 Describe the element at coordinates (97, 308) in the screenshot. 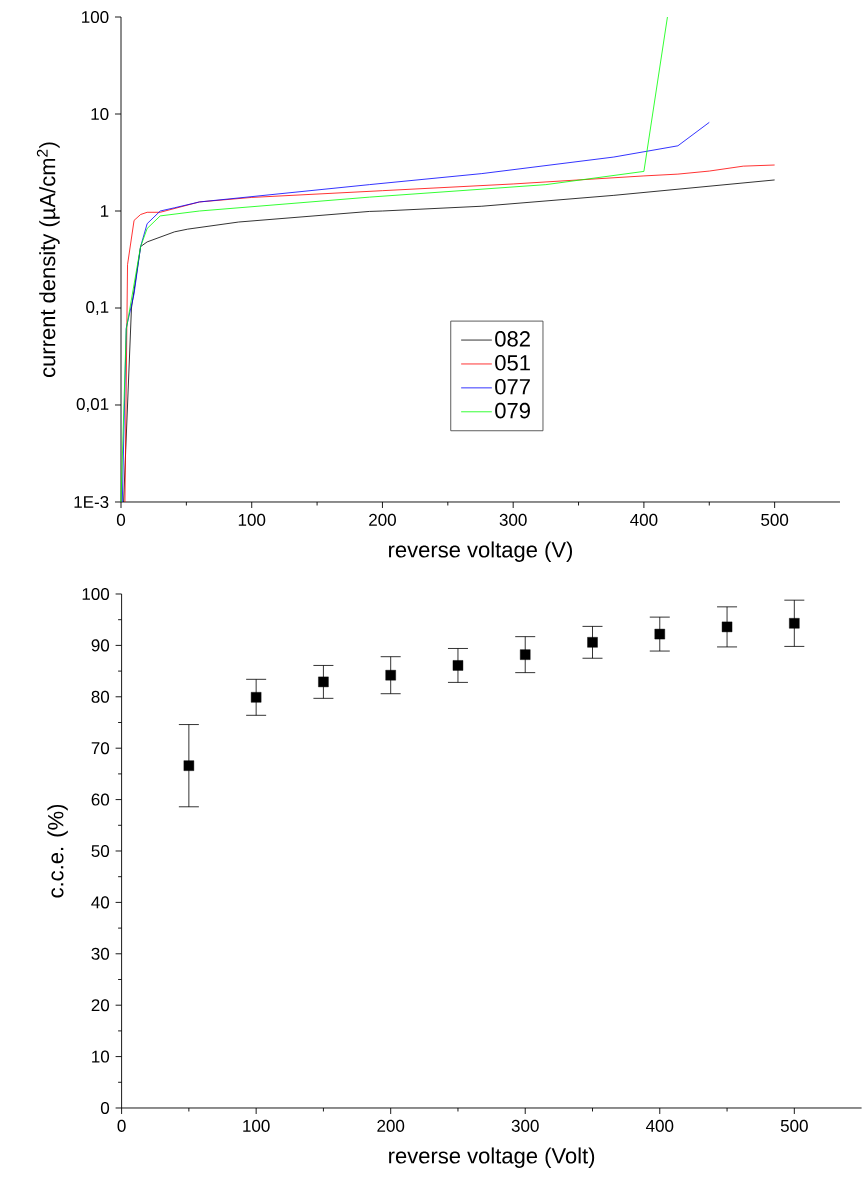

I see `y-tick-label: 0,1` at that location.